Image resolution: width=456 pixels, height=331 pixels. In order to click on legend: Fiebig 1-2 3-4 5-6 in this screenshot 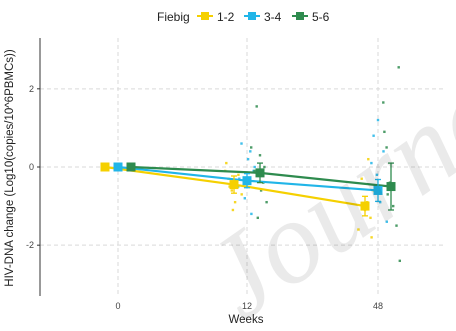, I will do `click(243, 17)`.